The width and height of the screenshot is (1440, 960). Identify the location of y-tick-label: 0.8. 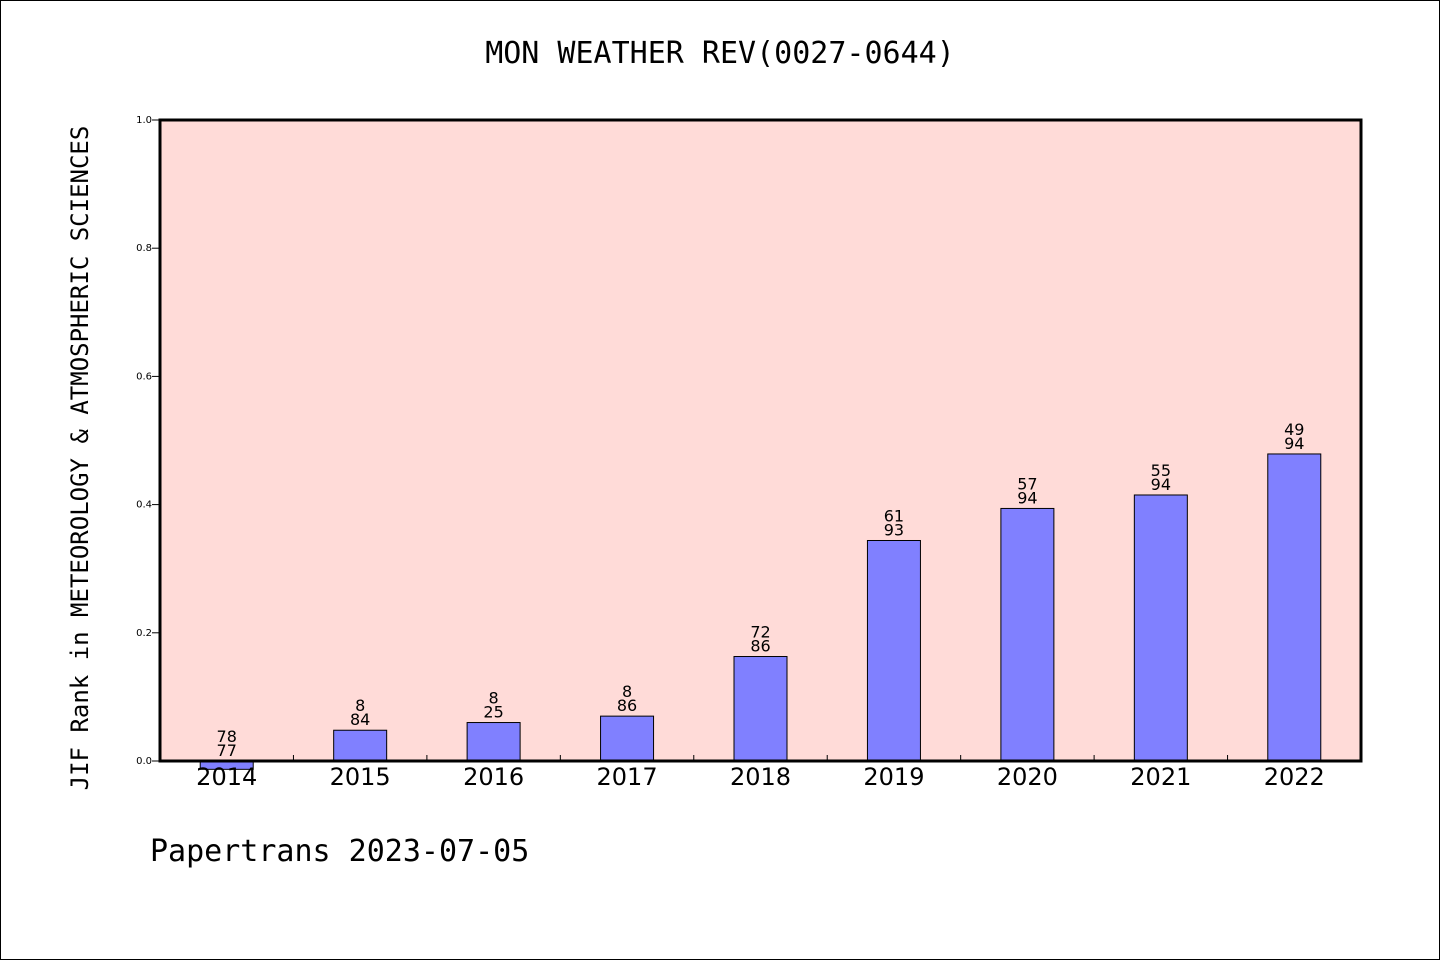
(144, 248).